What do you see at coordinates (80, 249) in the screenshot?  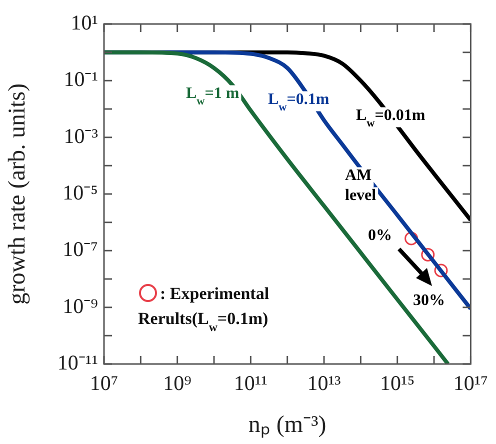 I see `y-tick-label: 10⁻⁷` at bounding box center [80, 249].